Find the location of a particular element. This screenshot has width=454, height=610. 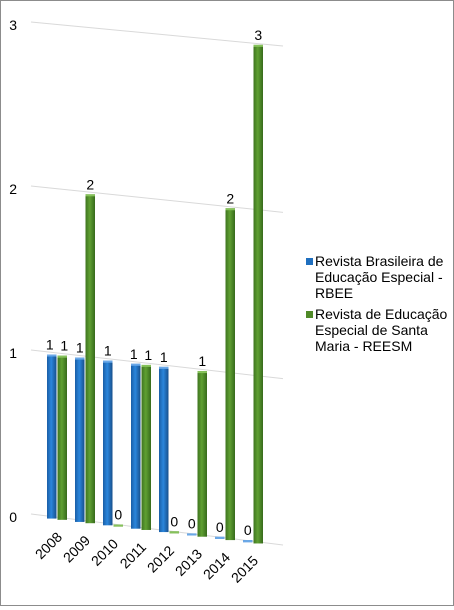

x-tick-label: 2015 is located at coordinates (244, 568).